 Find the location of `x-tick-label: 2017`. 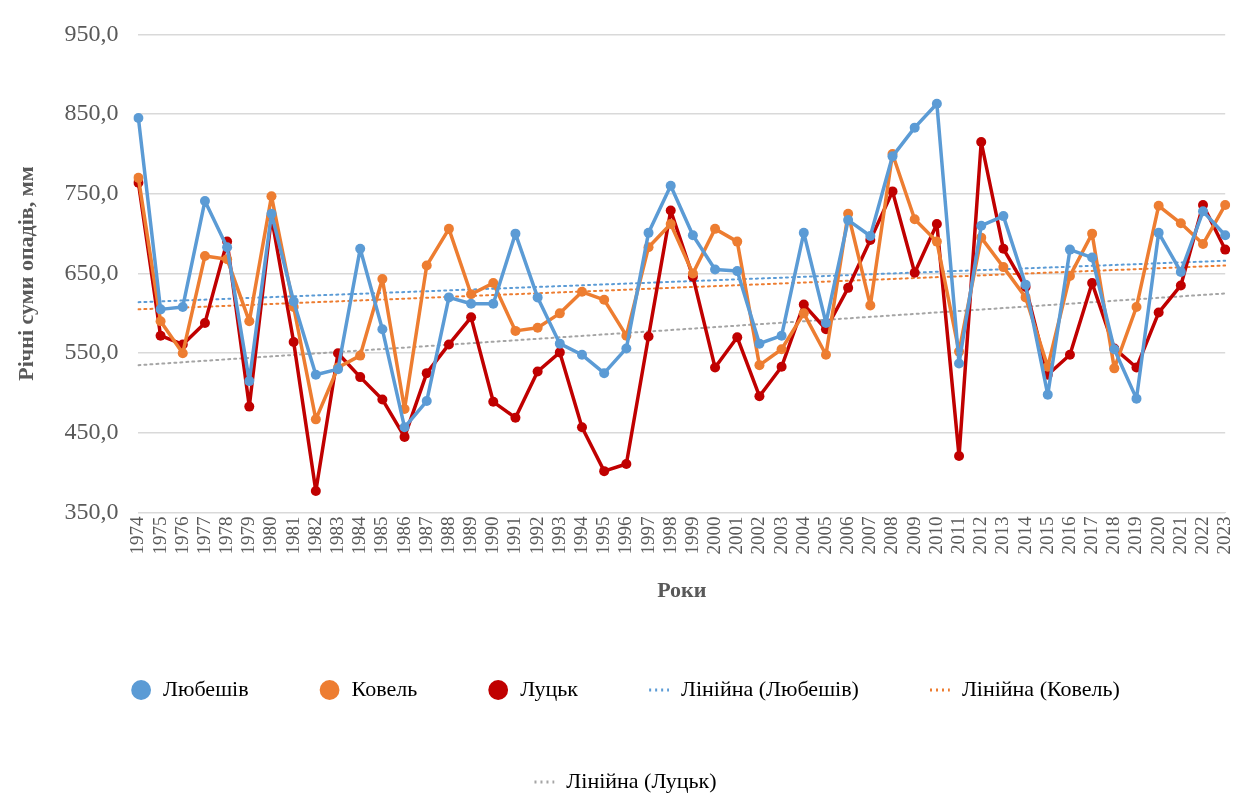

x-tick-label: 2017 is located at coordinates (1091, 535).